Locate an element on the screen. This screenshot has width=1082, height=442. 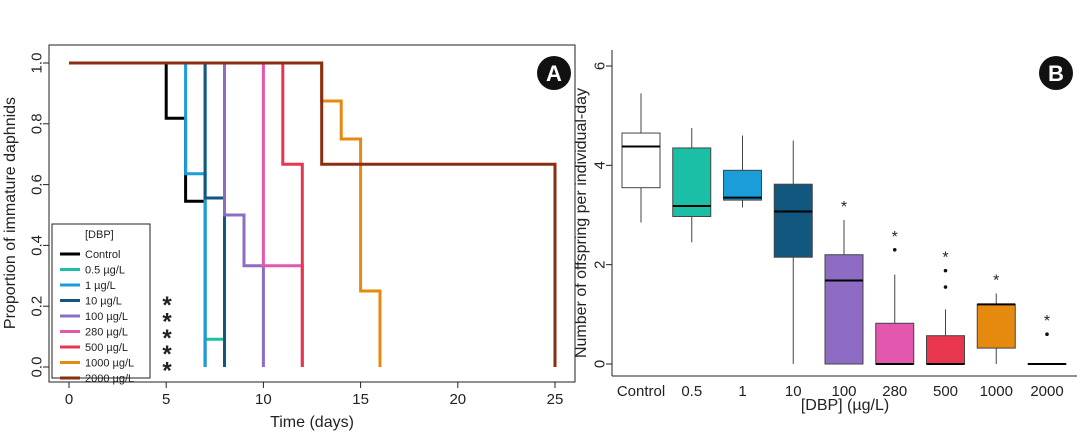
panel-b-y-axis: 0 2 4 6 is located at coordinates (602, 215).